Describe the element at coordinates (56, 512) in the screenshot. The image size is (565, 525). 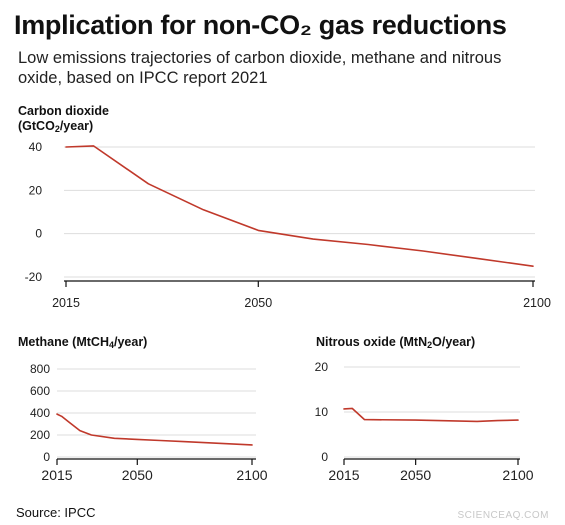
I see `source-note: Source: IPCC` at that location.